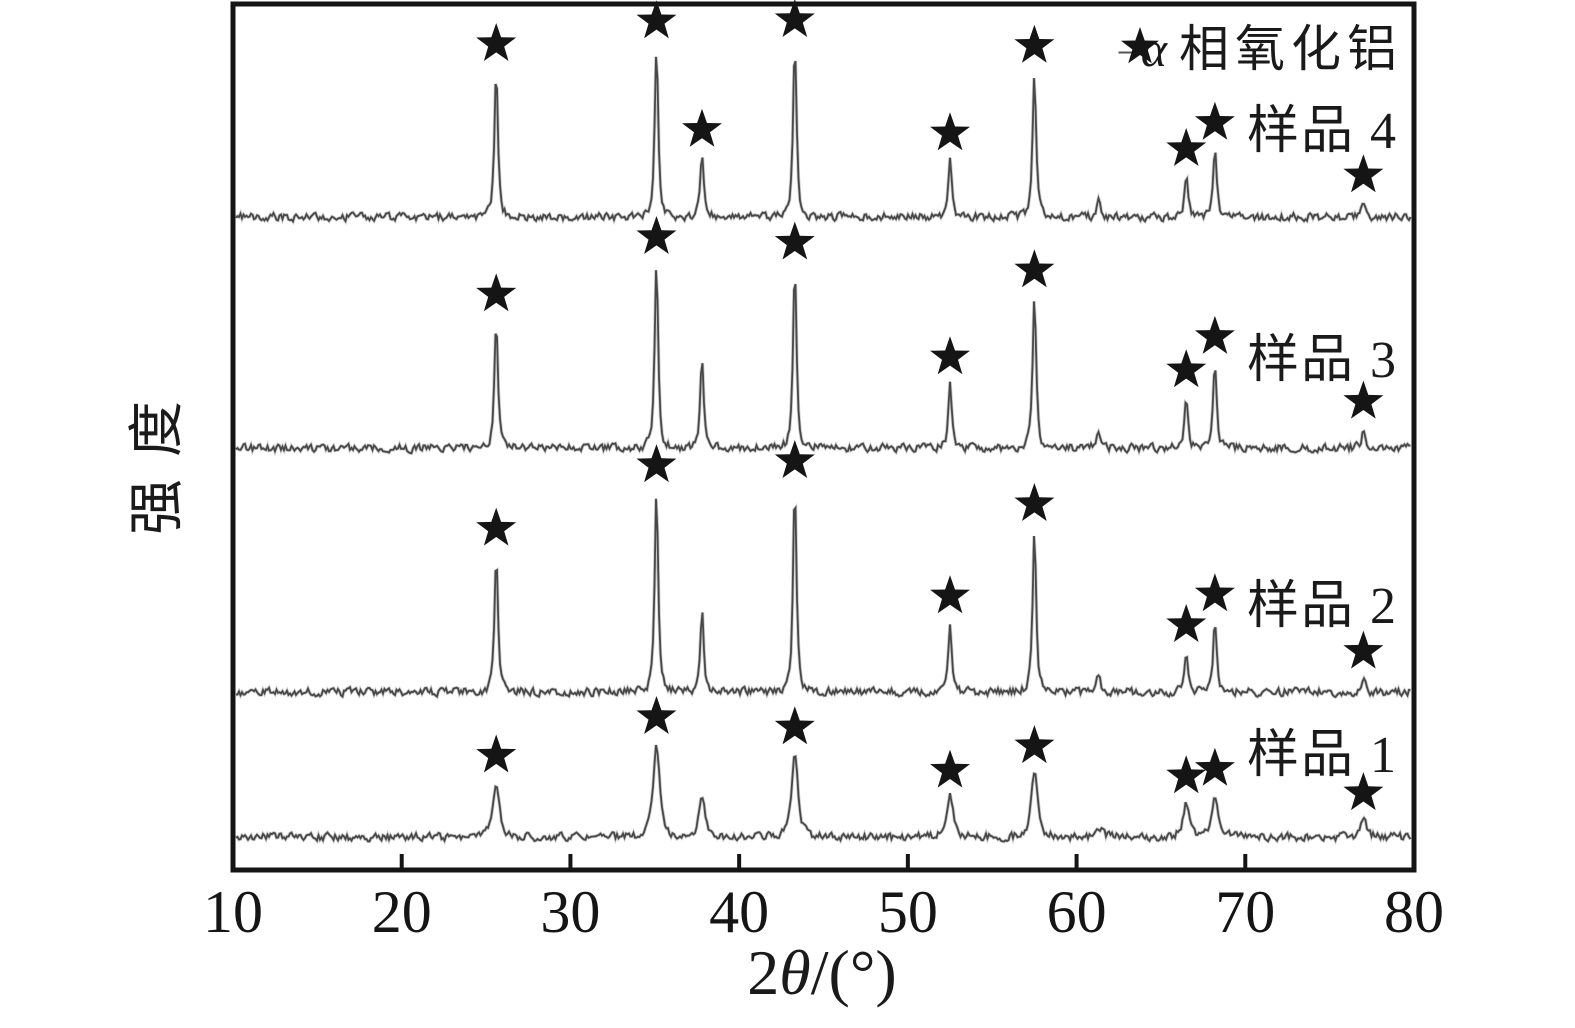  What do you see at coordinates (794, 459) in the screenshot?
I see `star-marker-sample2-43.3` at bounding box center [794, 459].